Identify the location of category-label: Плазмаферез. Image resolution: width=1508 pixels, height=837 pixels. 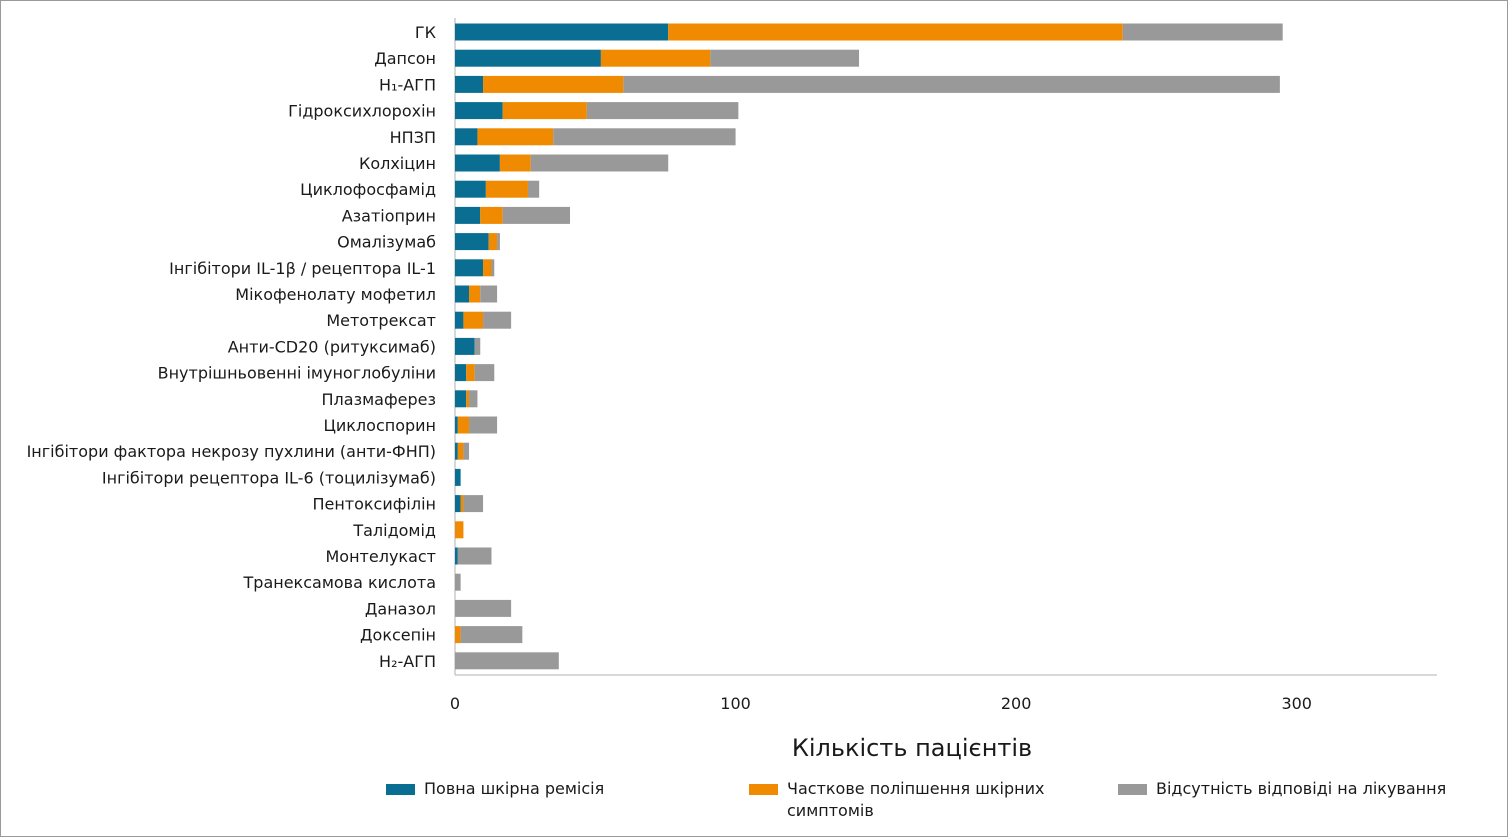
(379, 399).